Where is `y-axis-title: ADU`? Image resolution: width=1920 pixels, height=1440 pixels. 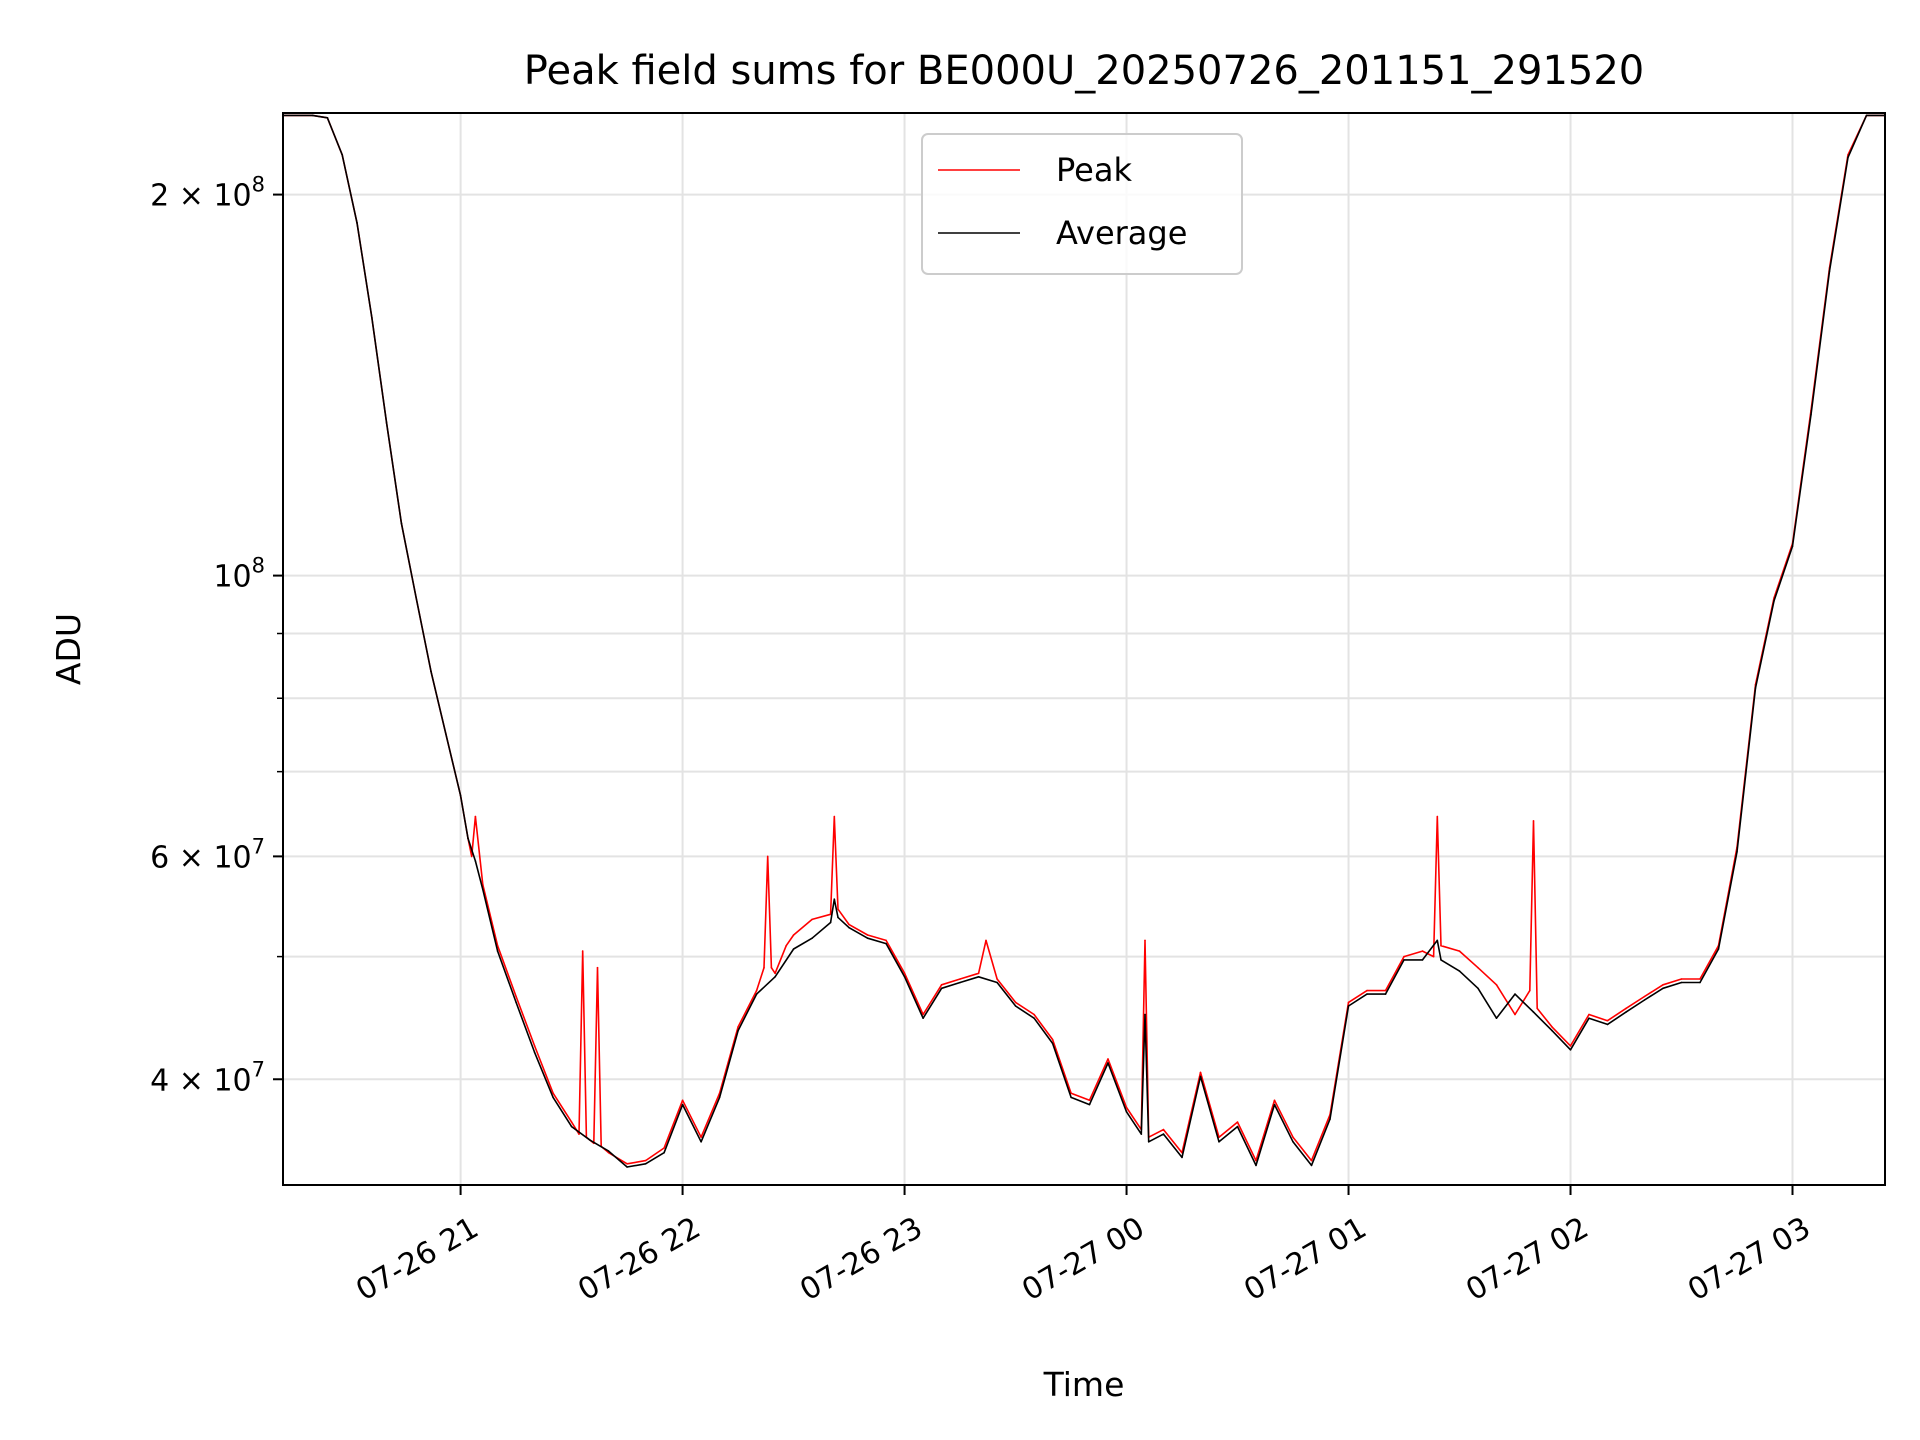 y-axis-title: ADU is located at coordinates (68, 649).